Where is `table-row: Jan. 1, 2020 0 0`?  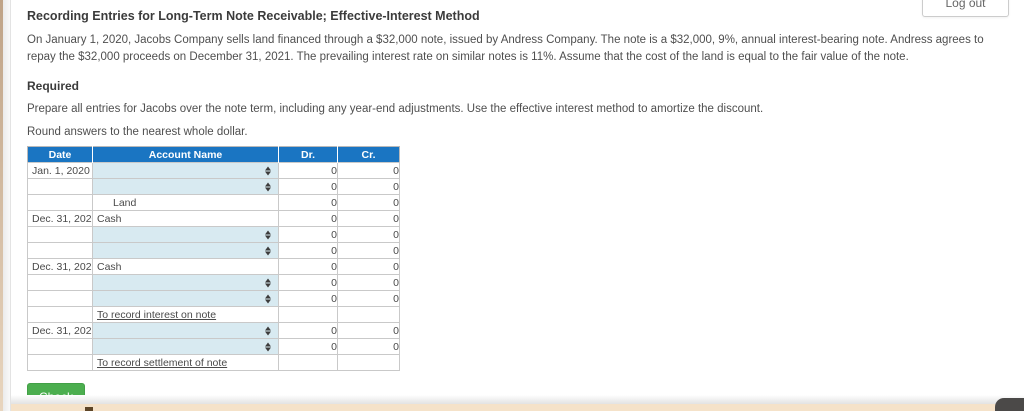 table-row: Jan. 1, 2020 0 0 is located at coordinates (213, 170).